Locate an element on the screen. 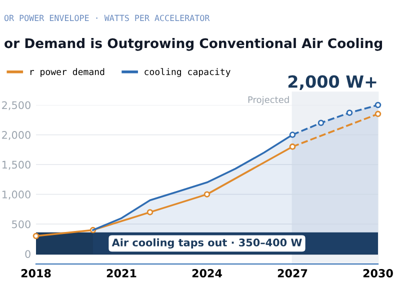 The width and height of the screenshot is (400, 300). y-tick-label: 1,000 is located at coordinates (16, 195).